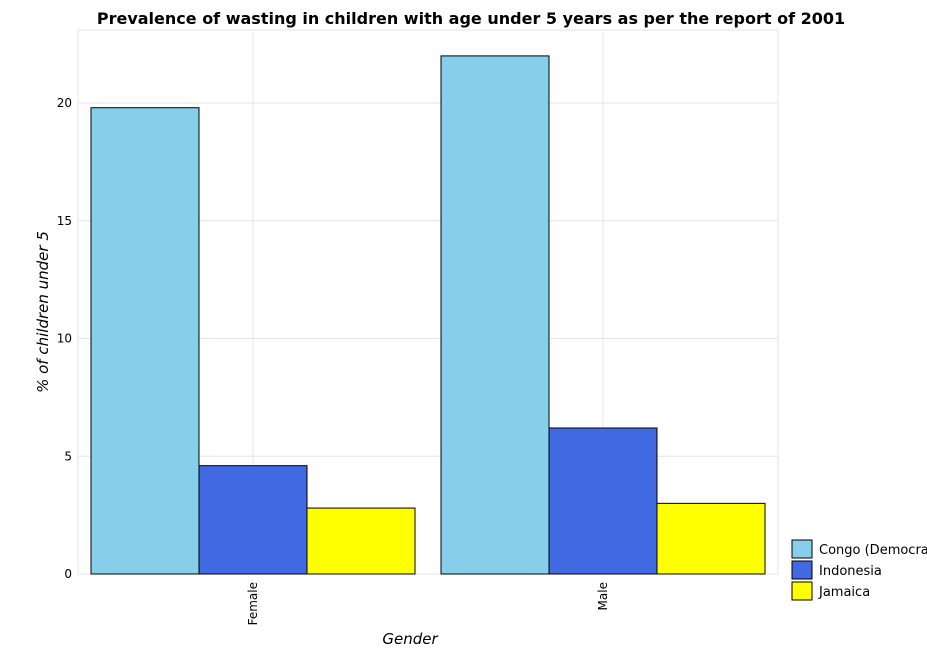 This screenshot has width=927, height=650. I want to click on y-tick-label: 20, so click(64, 103).